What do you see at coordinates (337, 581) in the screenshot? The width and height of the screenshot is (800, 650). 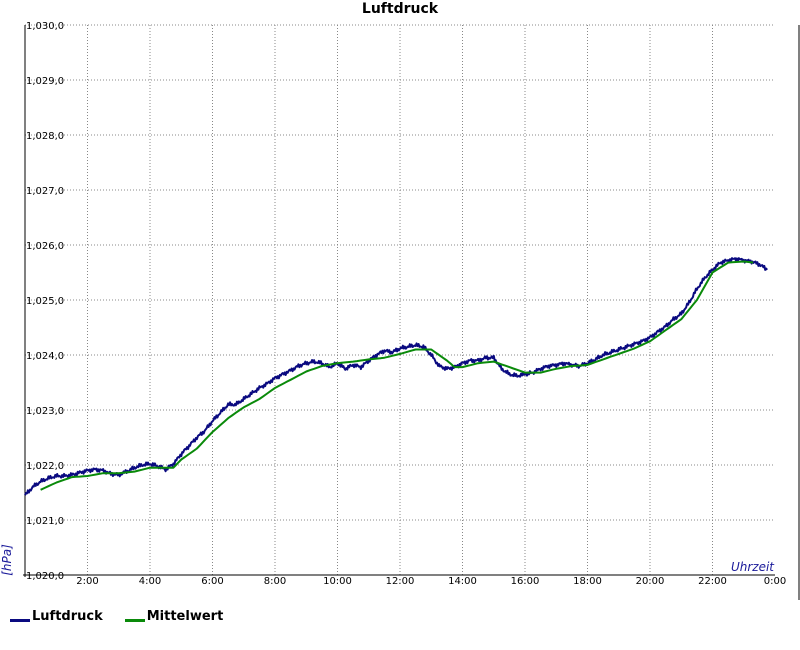 I see `x-tick-label: 10:00` at bounding box center [337, 581].